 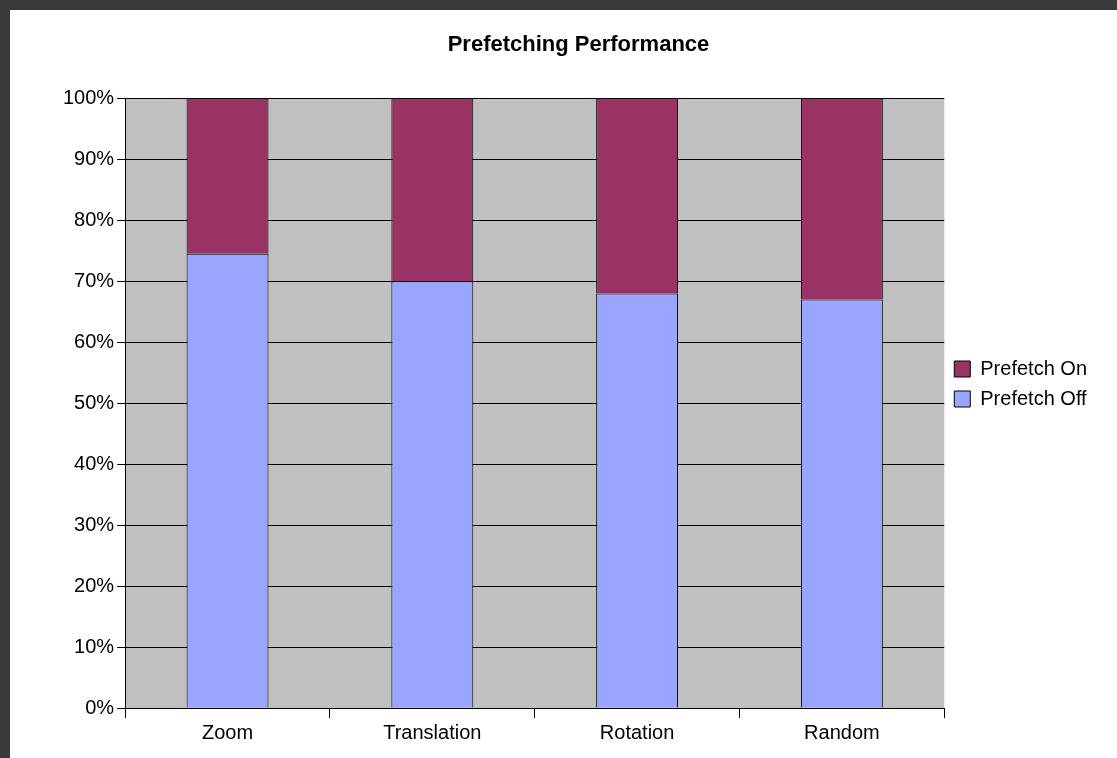 What do you see at coordinates (842, 731) in the screenshot?
I see `x-tick-label: Random` at bounding box center [842, 731].